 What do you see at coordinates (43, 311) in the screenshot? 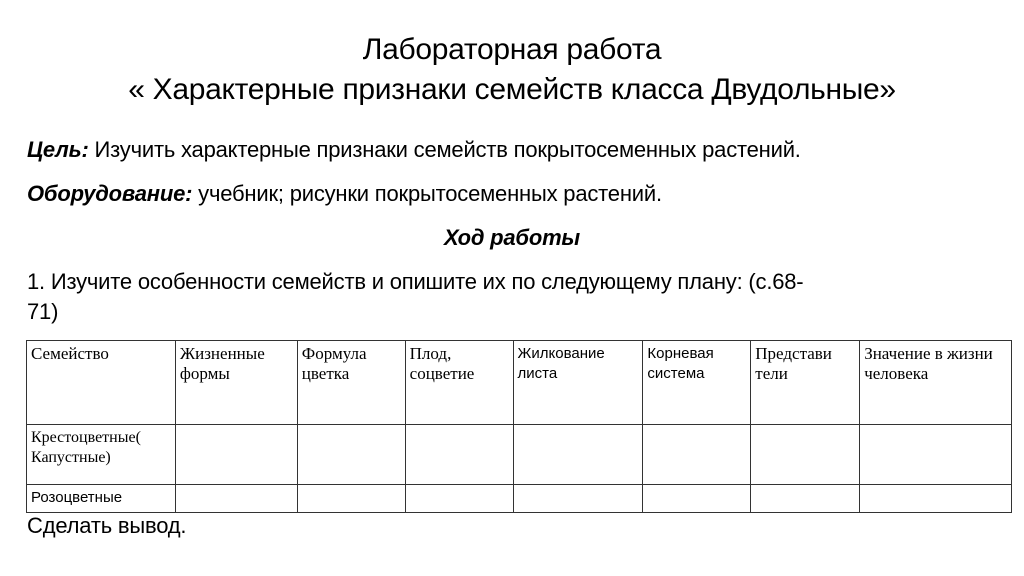
I see `task1-line2: 71)` at bounding box center [43, 311].